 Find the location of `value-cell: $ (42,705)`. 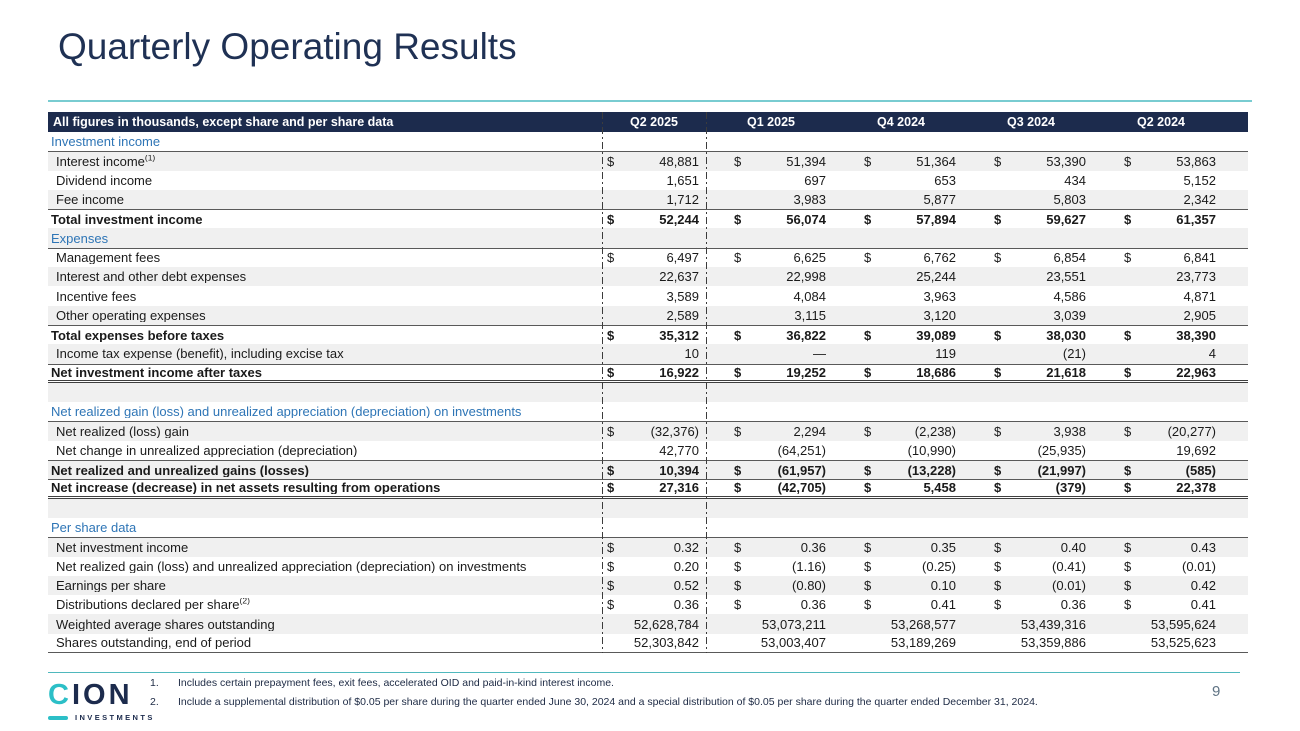

value-cell: $ (42,705) is located at coordinates (771, 487).